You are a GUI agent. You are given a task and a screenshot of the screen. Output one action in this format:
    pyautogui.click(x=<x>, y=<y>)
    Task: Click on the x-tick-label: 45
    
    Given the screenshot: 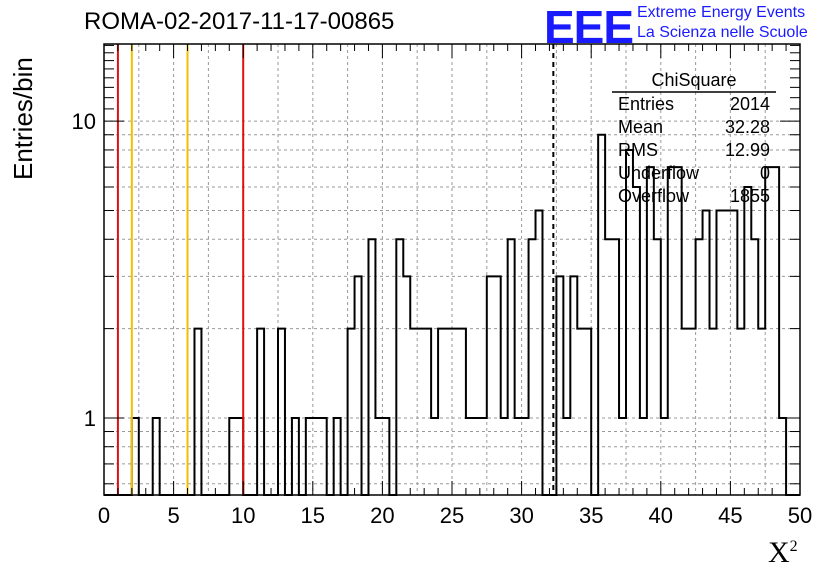 What is the action you would take?
    pyautogui.click(x=730, y=515)
    